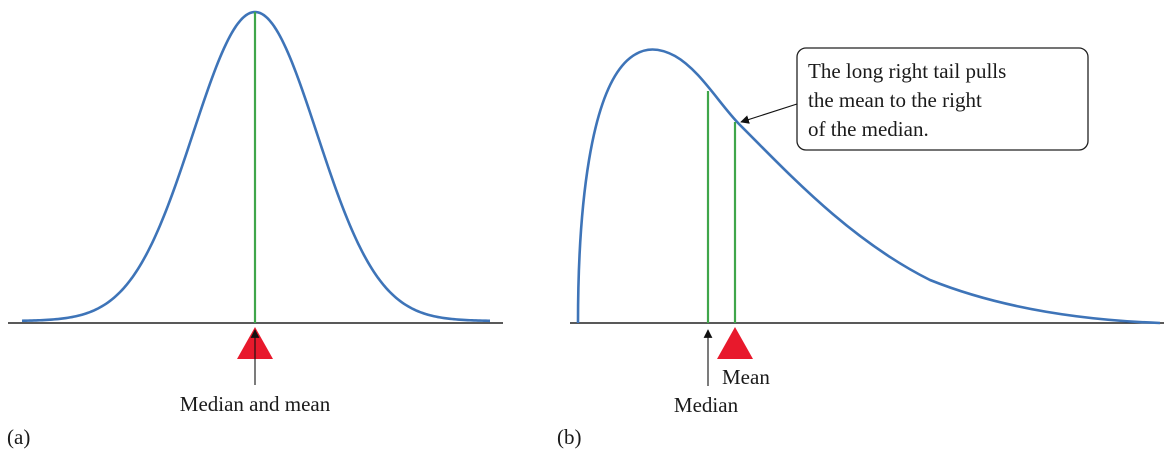 This screenshot has width=1166, height=453. Describe the element at coordinates (907, 71) in the screenshot. I see `callout-line-1: The long right tail pulls` at that location.